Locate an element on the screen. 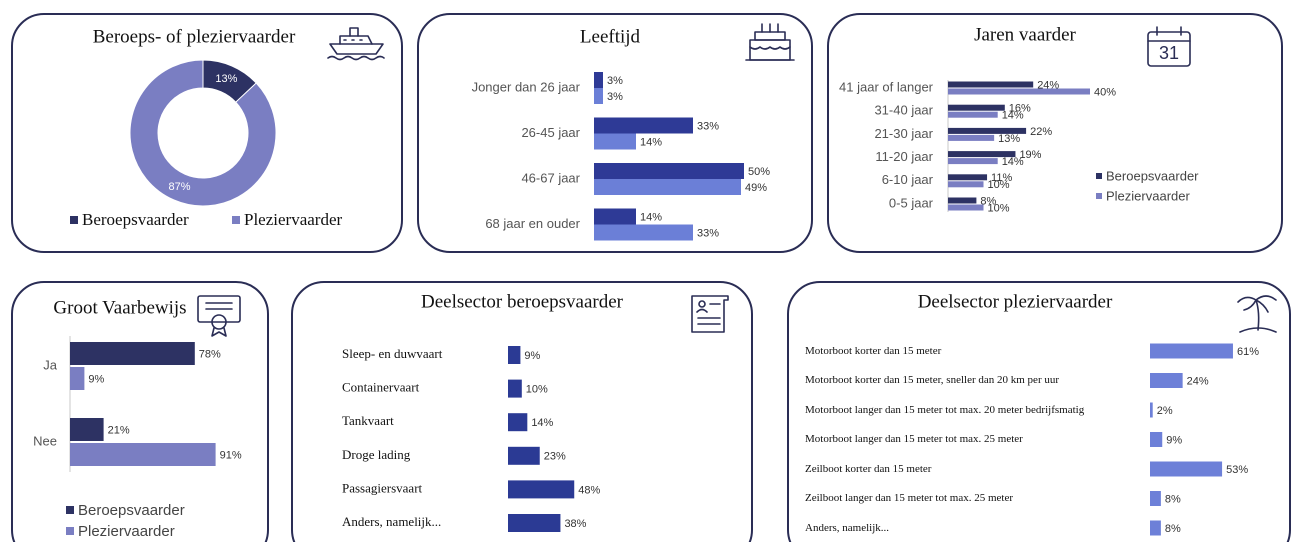  category-label: Motorboot korter dan 15 meter is located at coordinates (873, 350).